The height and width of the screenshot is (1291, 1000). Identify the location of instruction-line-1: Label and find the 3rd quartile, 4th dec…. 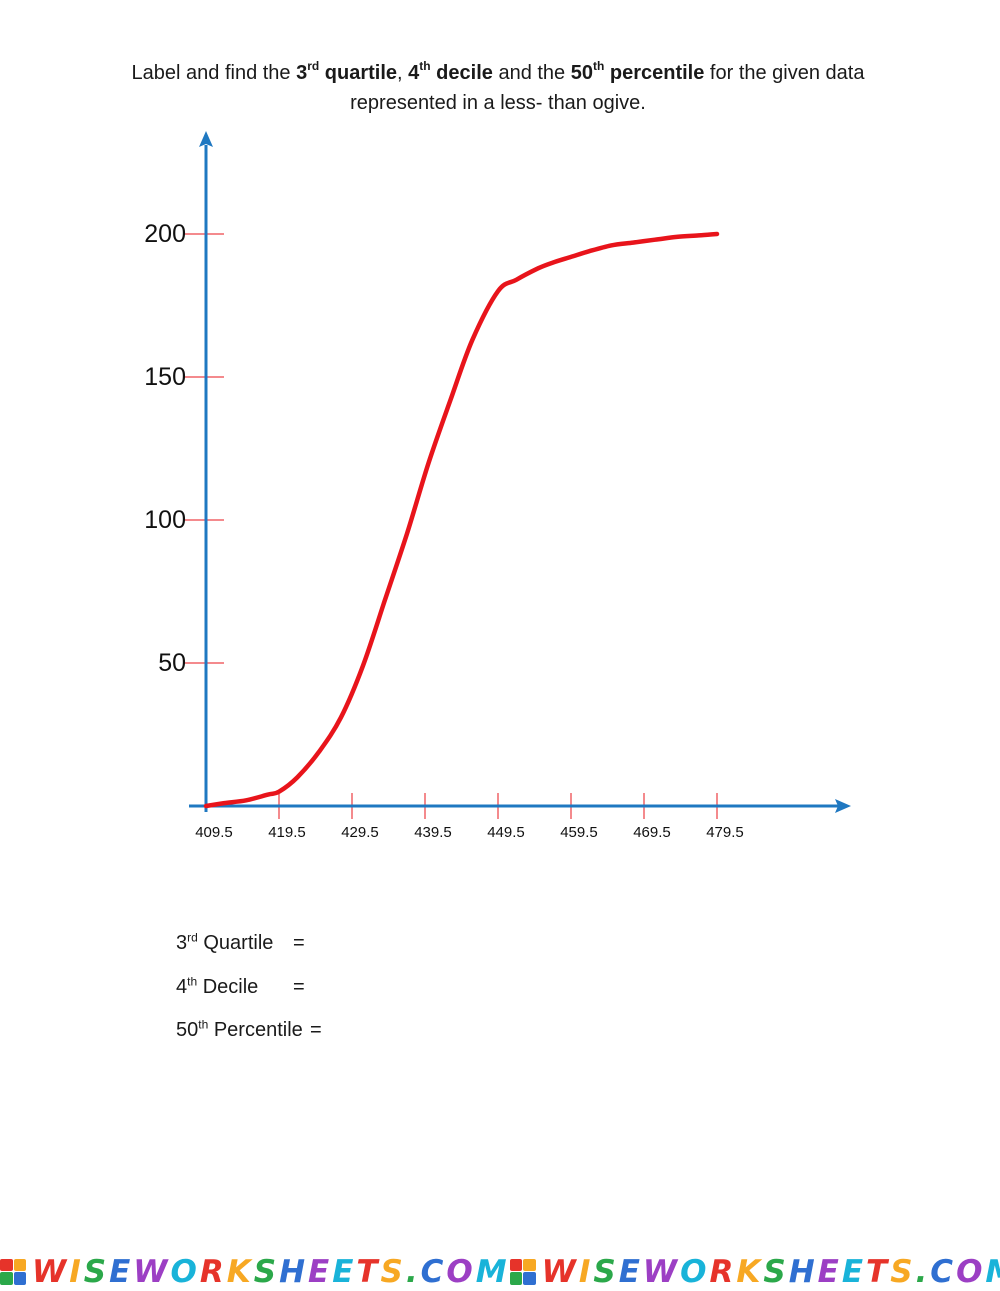
(498, 71).